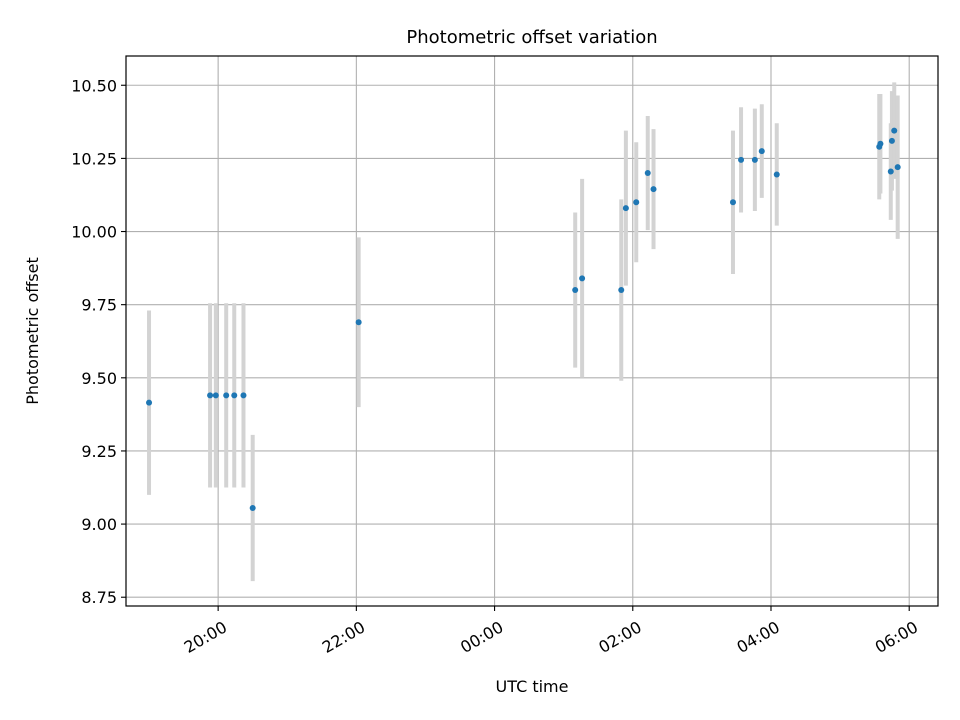 The width and height of the screenshot is (960, 720). I want to click on y-tick-label: 10.00, so click(94, 232).